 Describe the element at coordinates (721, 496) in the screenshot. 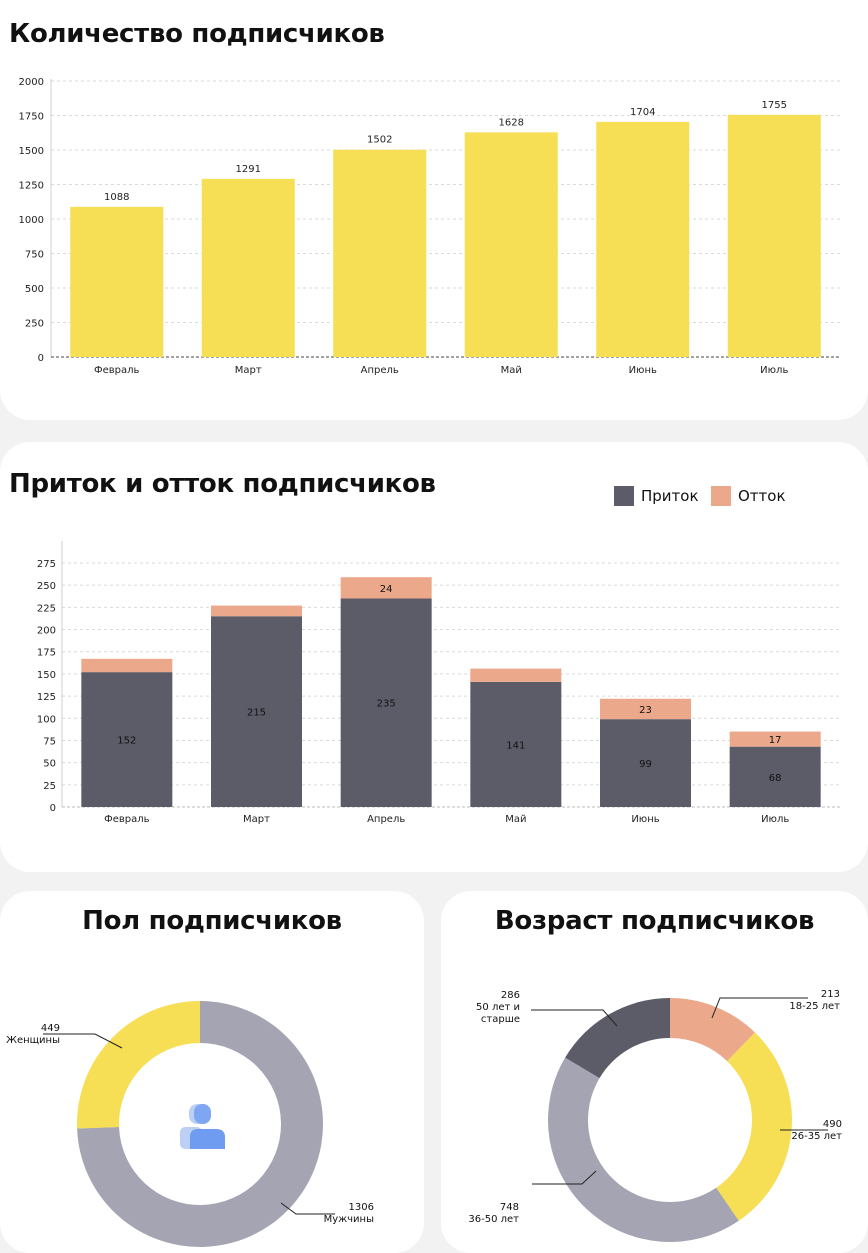

I see `legend-swatch-outflow` at that location.